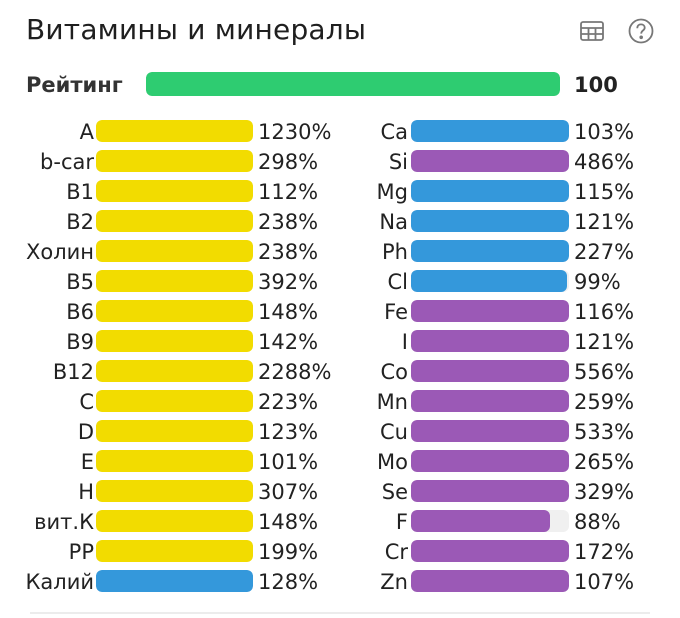 The height and width of the screenshot is (618, 680). What do you see at coordinates (288, 402) in the screenshot?
I see `vitamin-percent: 223%` at bounding box center [288, 402].